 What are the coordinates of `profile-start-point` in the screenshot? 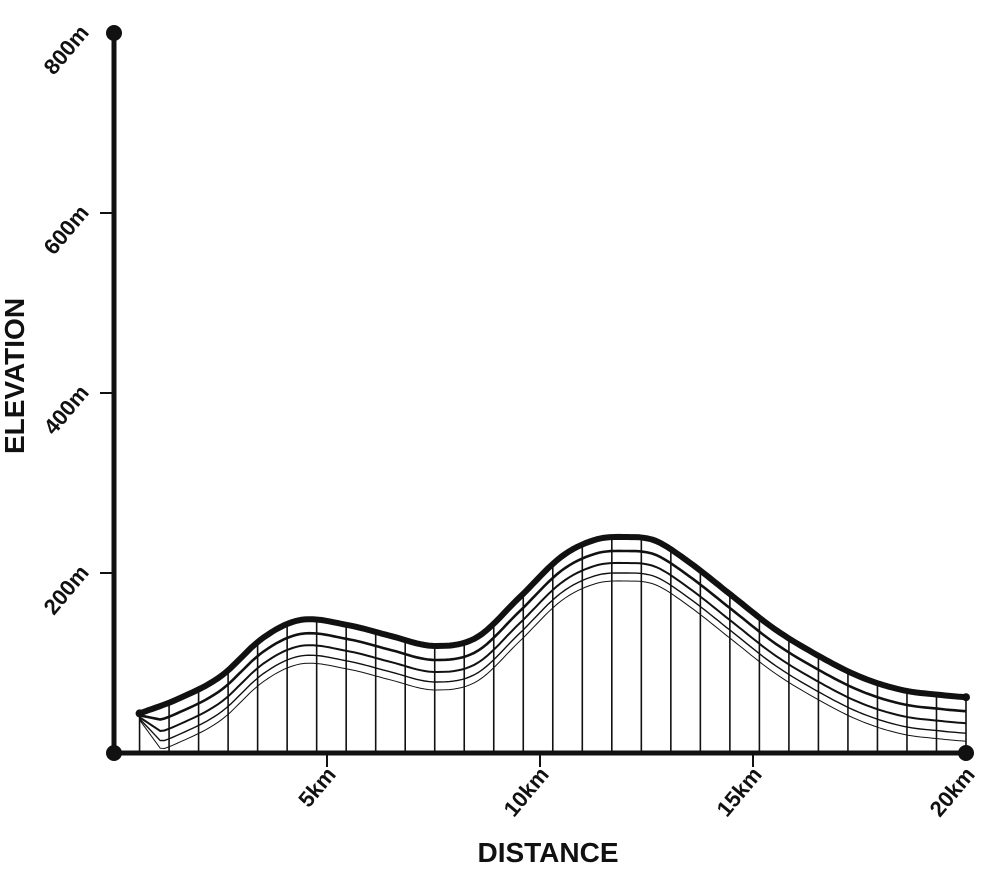 It's located at (139, 713).